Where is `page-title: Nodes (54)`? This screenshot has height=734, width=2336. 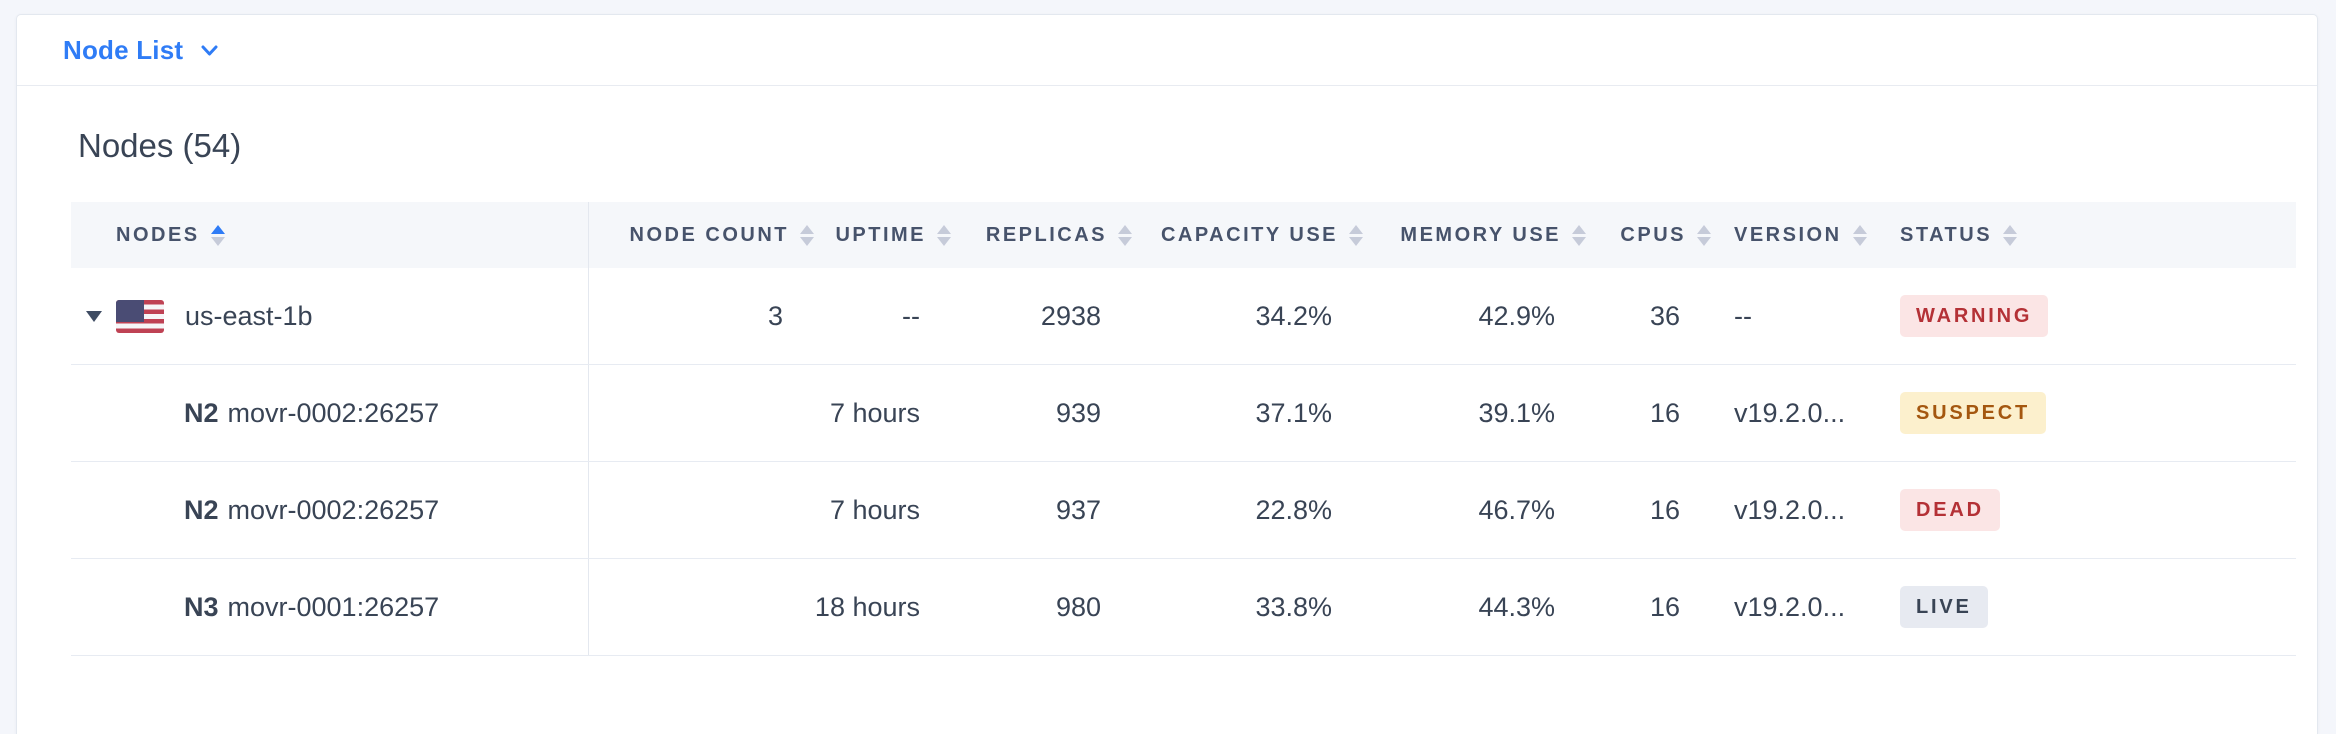
page-title: Nodes (54) is located at coordinates (160, 145).